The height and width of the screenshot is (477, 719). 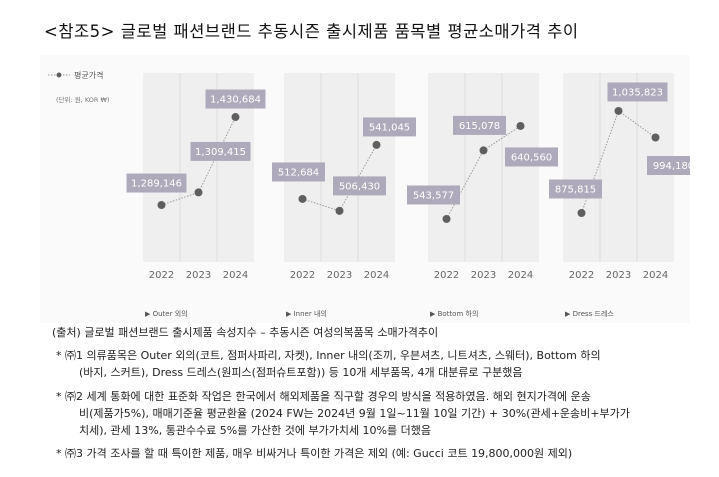 I want to click on data-label: 875,815, so click(x=575, y=190).